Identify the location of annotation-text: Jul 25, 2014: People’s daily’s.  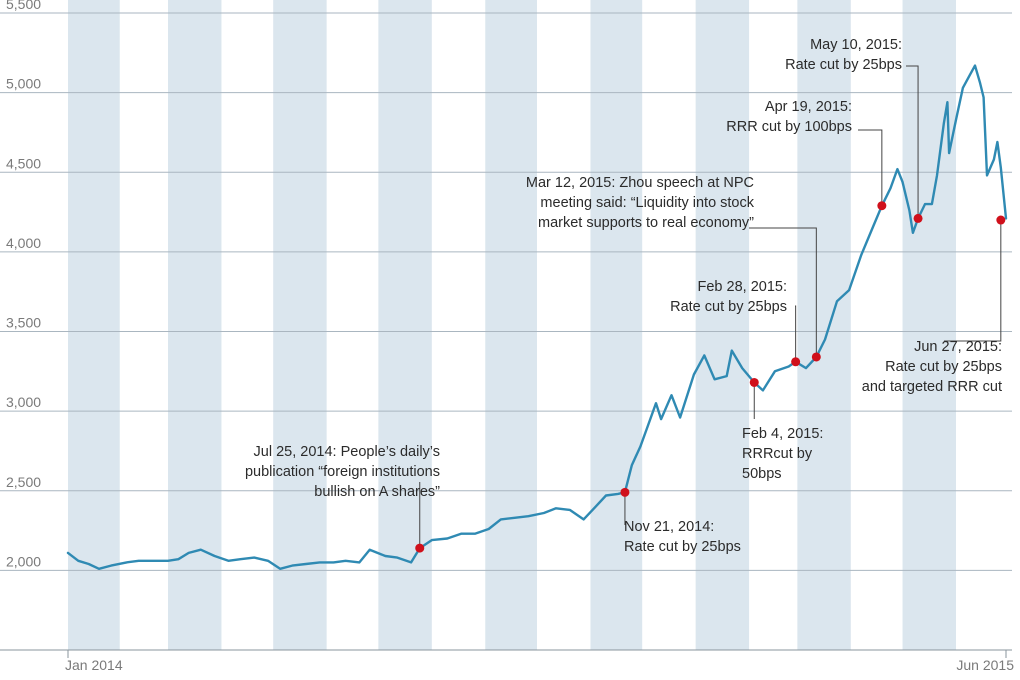
(347, 452).